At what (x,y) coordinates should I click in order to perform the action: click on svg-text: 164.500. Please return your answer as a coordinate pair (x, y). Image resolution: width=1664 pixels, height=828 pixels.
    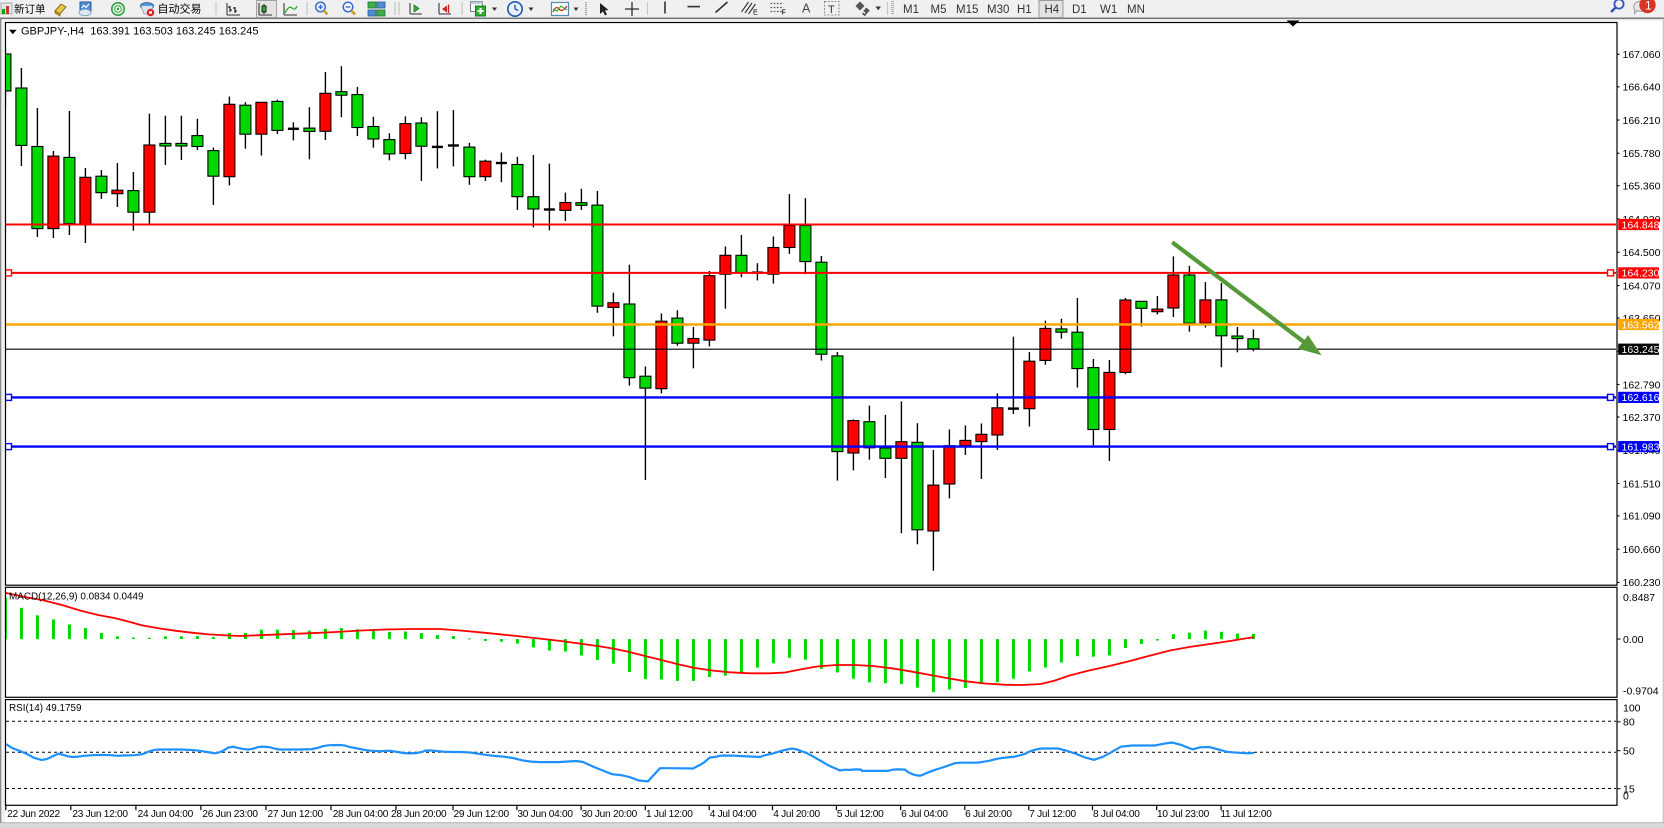
    Looking at the image, I should click on (1642, 253).